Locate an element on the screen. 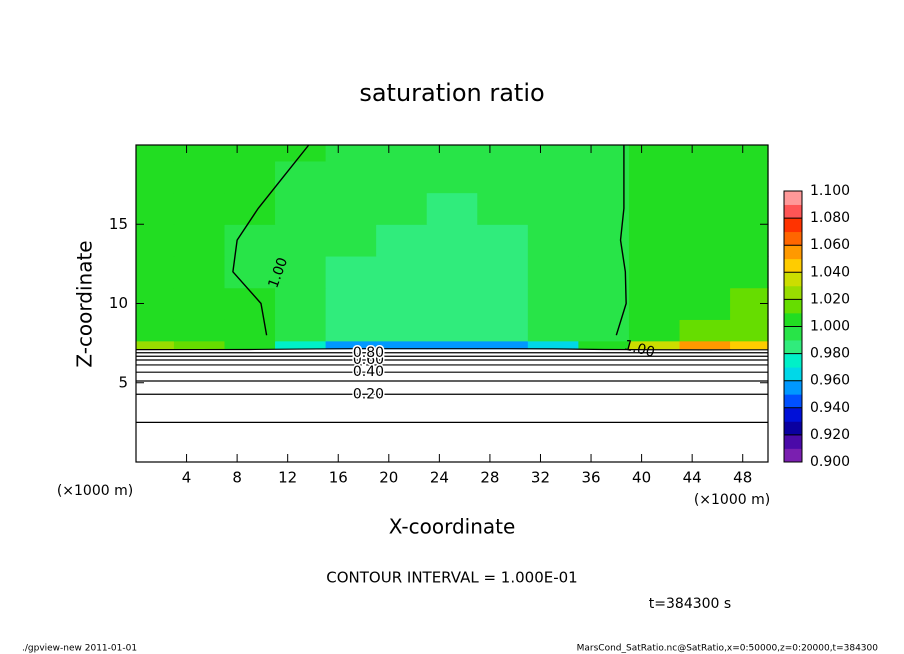 This screenshot has height=654, width=904. colorbar-tick-label: 1.100 is located at coordinates (830, 191).